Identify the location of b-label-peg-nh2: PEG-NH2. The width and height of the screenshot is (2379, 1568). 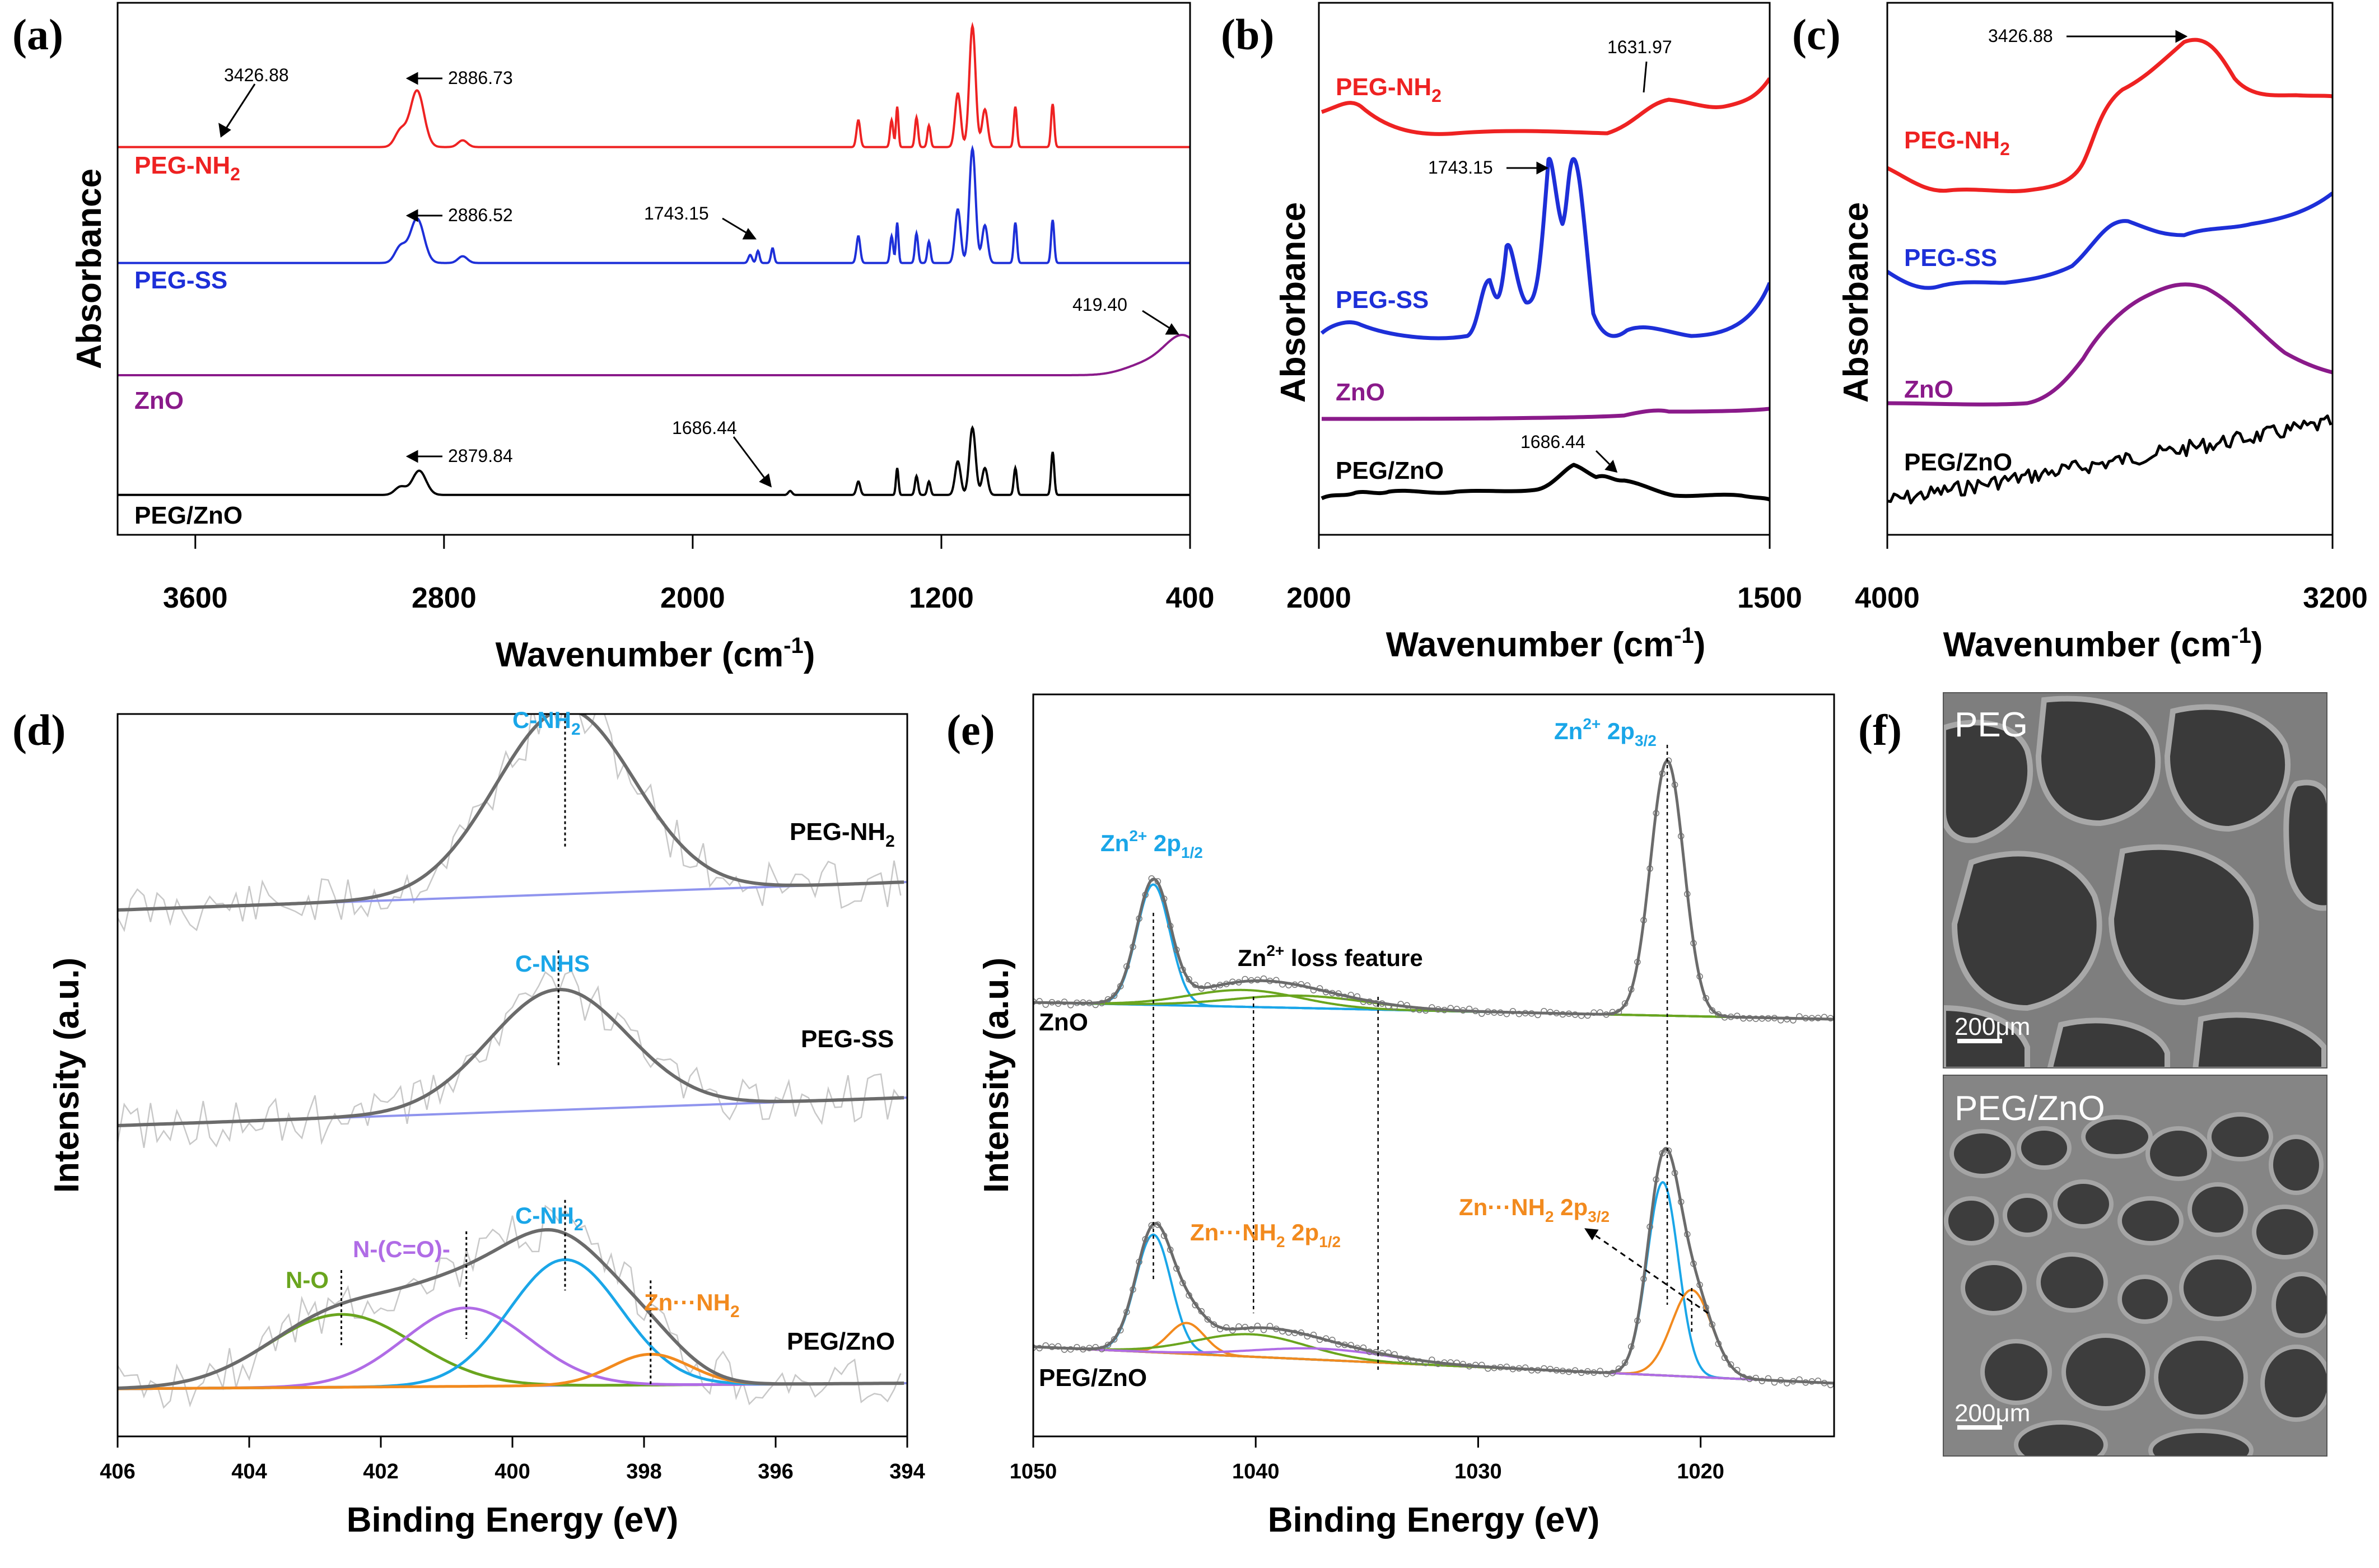
(1389, 90).